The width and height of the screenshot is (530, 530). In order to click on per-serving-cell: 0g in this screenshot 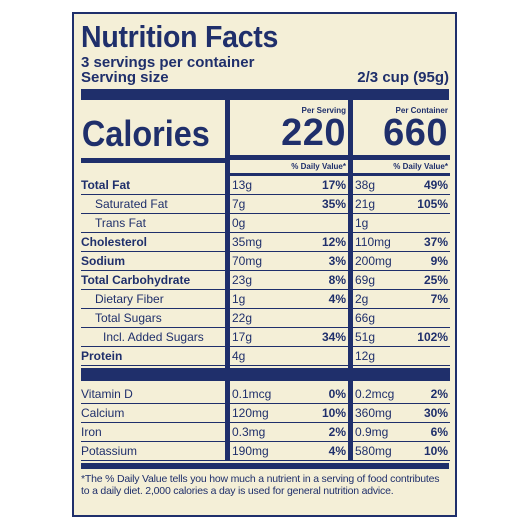, I will do `click(289, 223)`.